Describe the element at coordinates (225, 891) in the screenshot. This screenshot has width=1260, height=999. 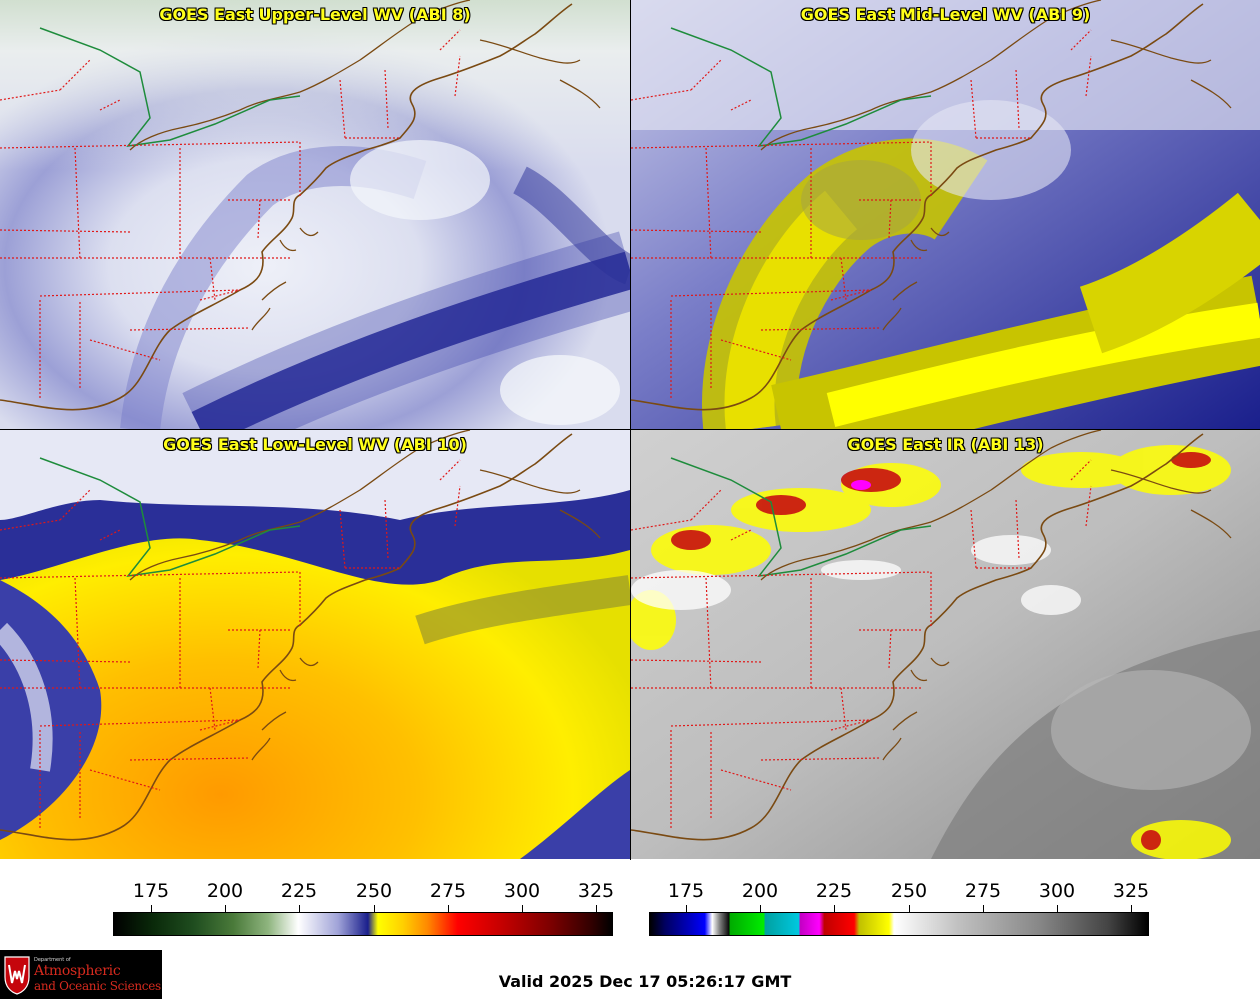
I see `wv-colorbar-tick-label: 200` at that location.